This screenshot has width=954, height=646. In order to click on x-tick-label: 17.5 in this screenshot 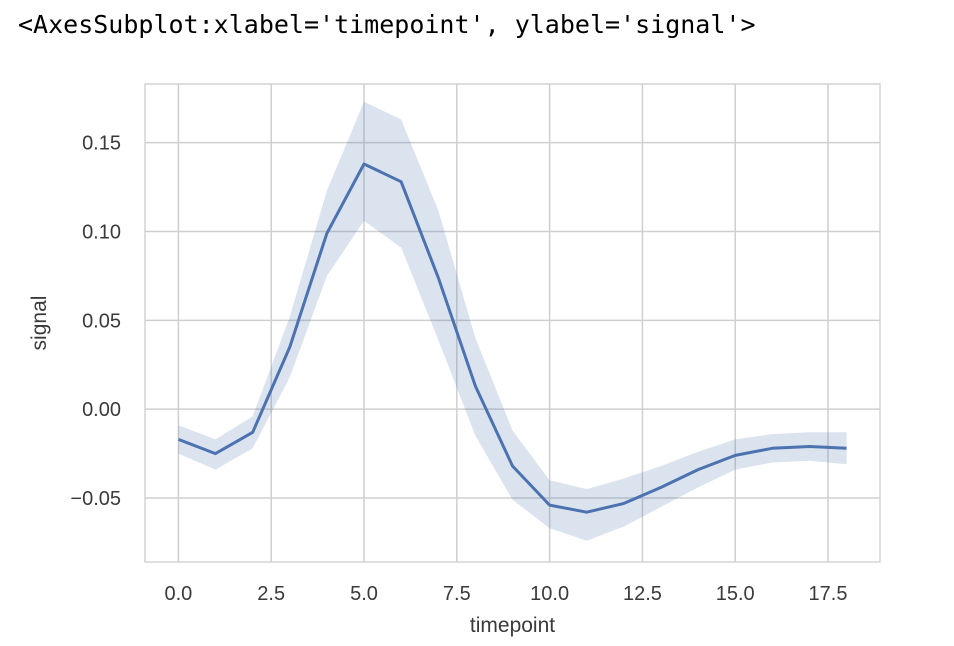, I will do `click(828, 594)`.